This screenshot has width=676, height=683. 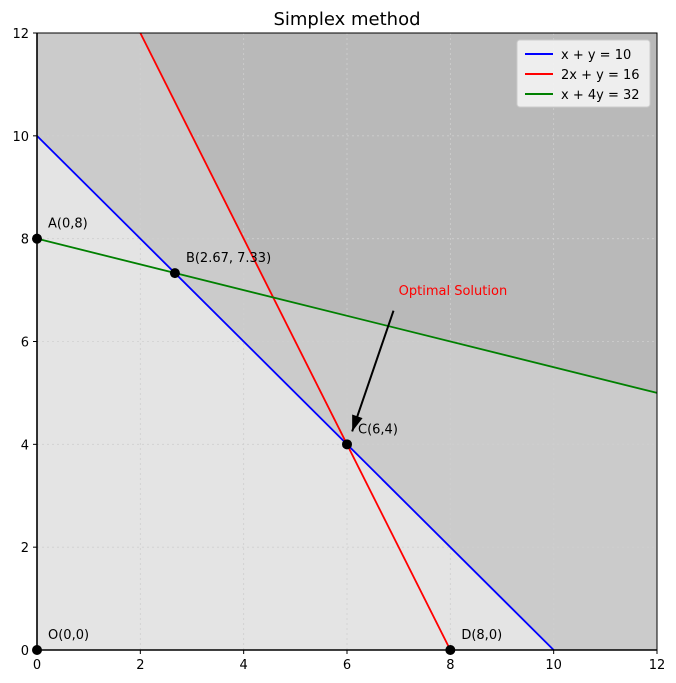 What do you see at coordinates (25, 343) in the screenshot?
I see `y-tick-label: 6` at bounding box center [25, 343].